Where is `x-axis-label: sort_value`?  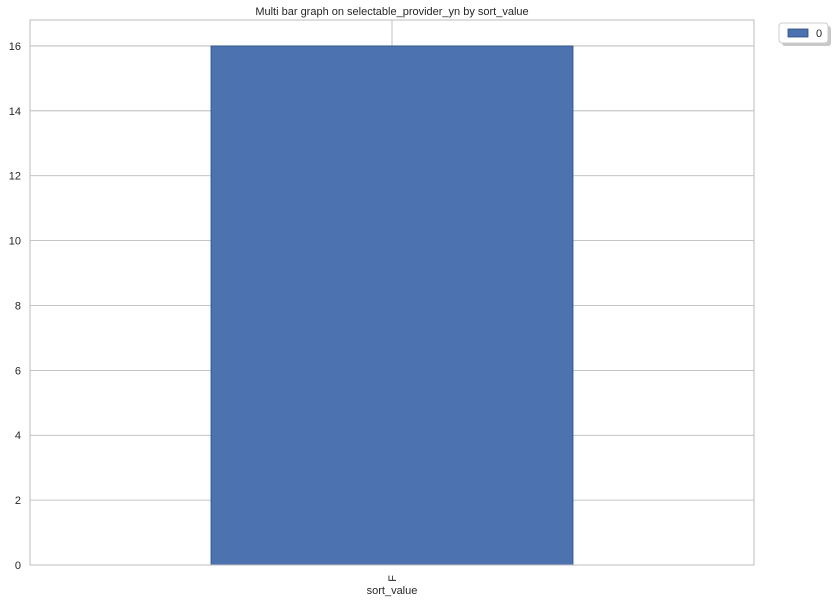
x-axis-label: sort_value is located at coordinates (392, 591).